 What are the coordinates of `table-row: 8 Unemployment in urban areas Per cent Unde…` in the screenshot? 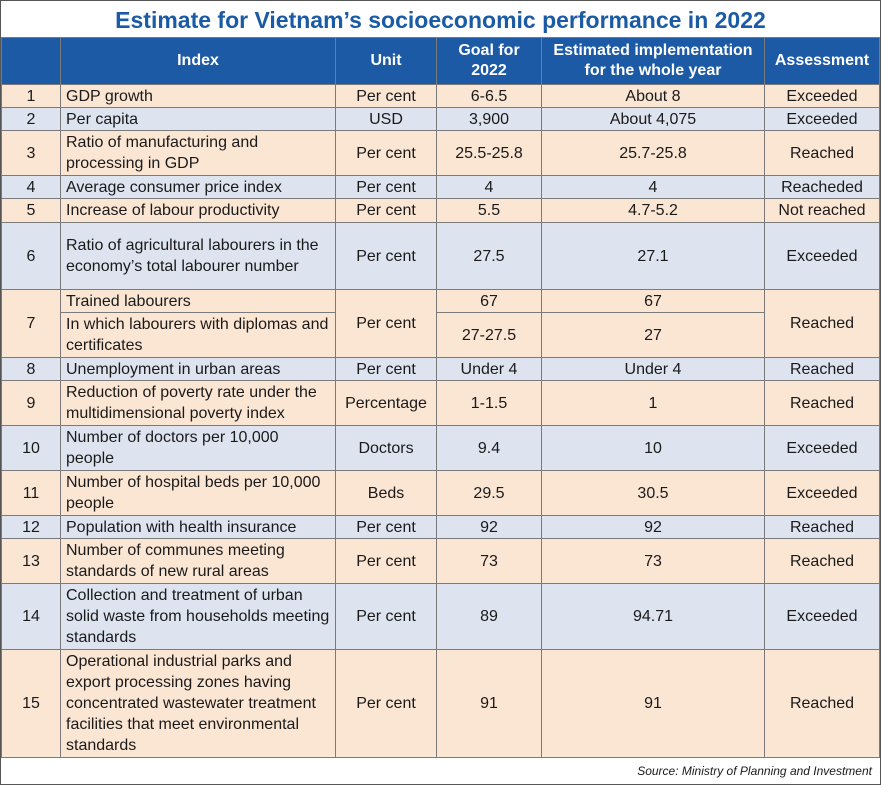 It's located at (440, 369).